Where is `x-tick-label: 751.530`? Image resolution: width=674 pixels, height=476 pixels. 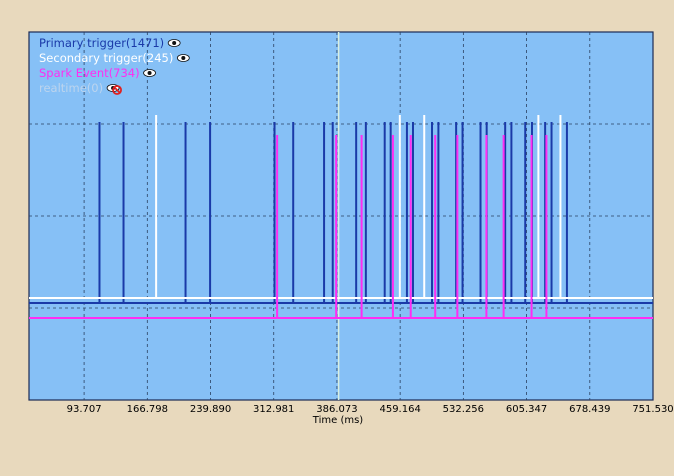
x-tick-label: 751.530 is located at coordinates (652, 409).